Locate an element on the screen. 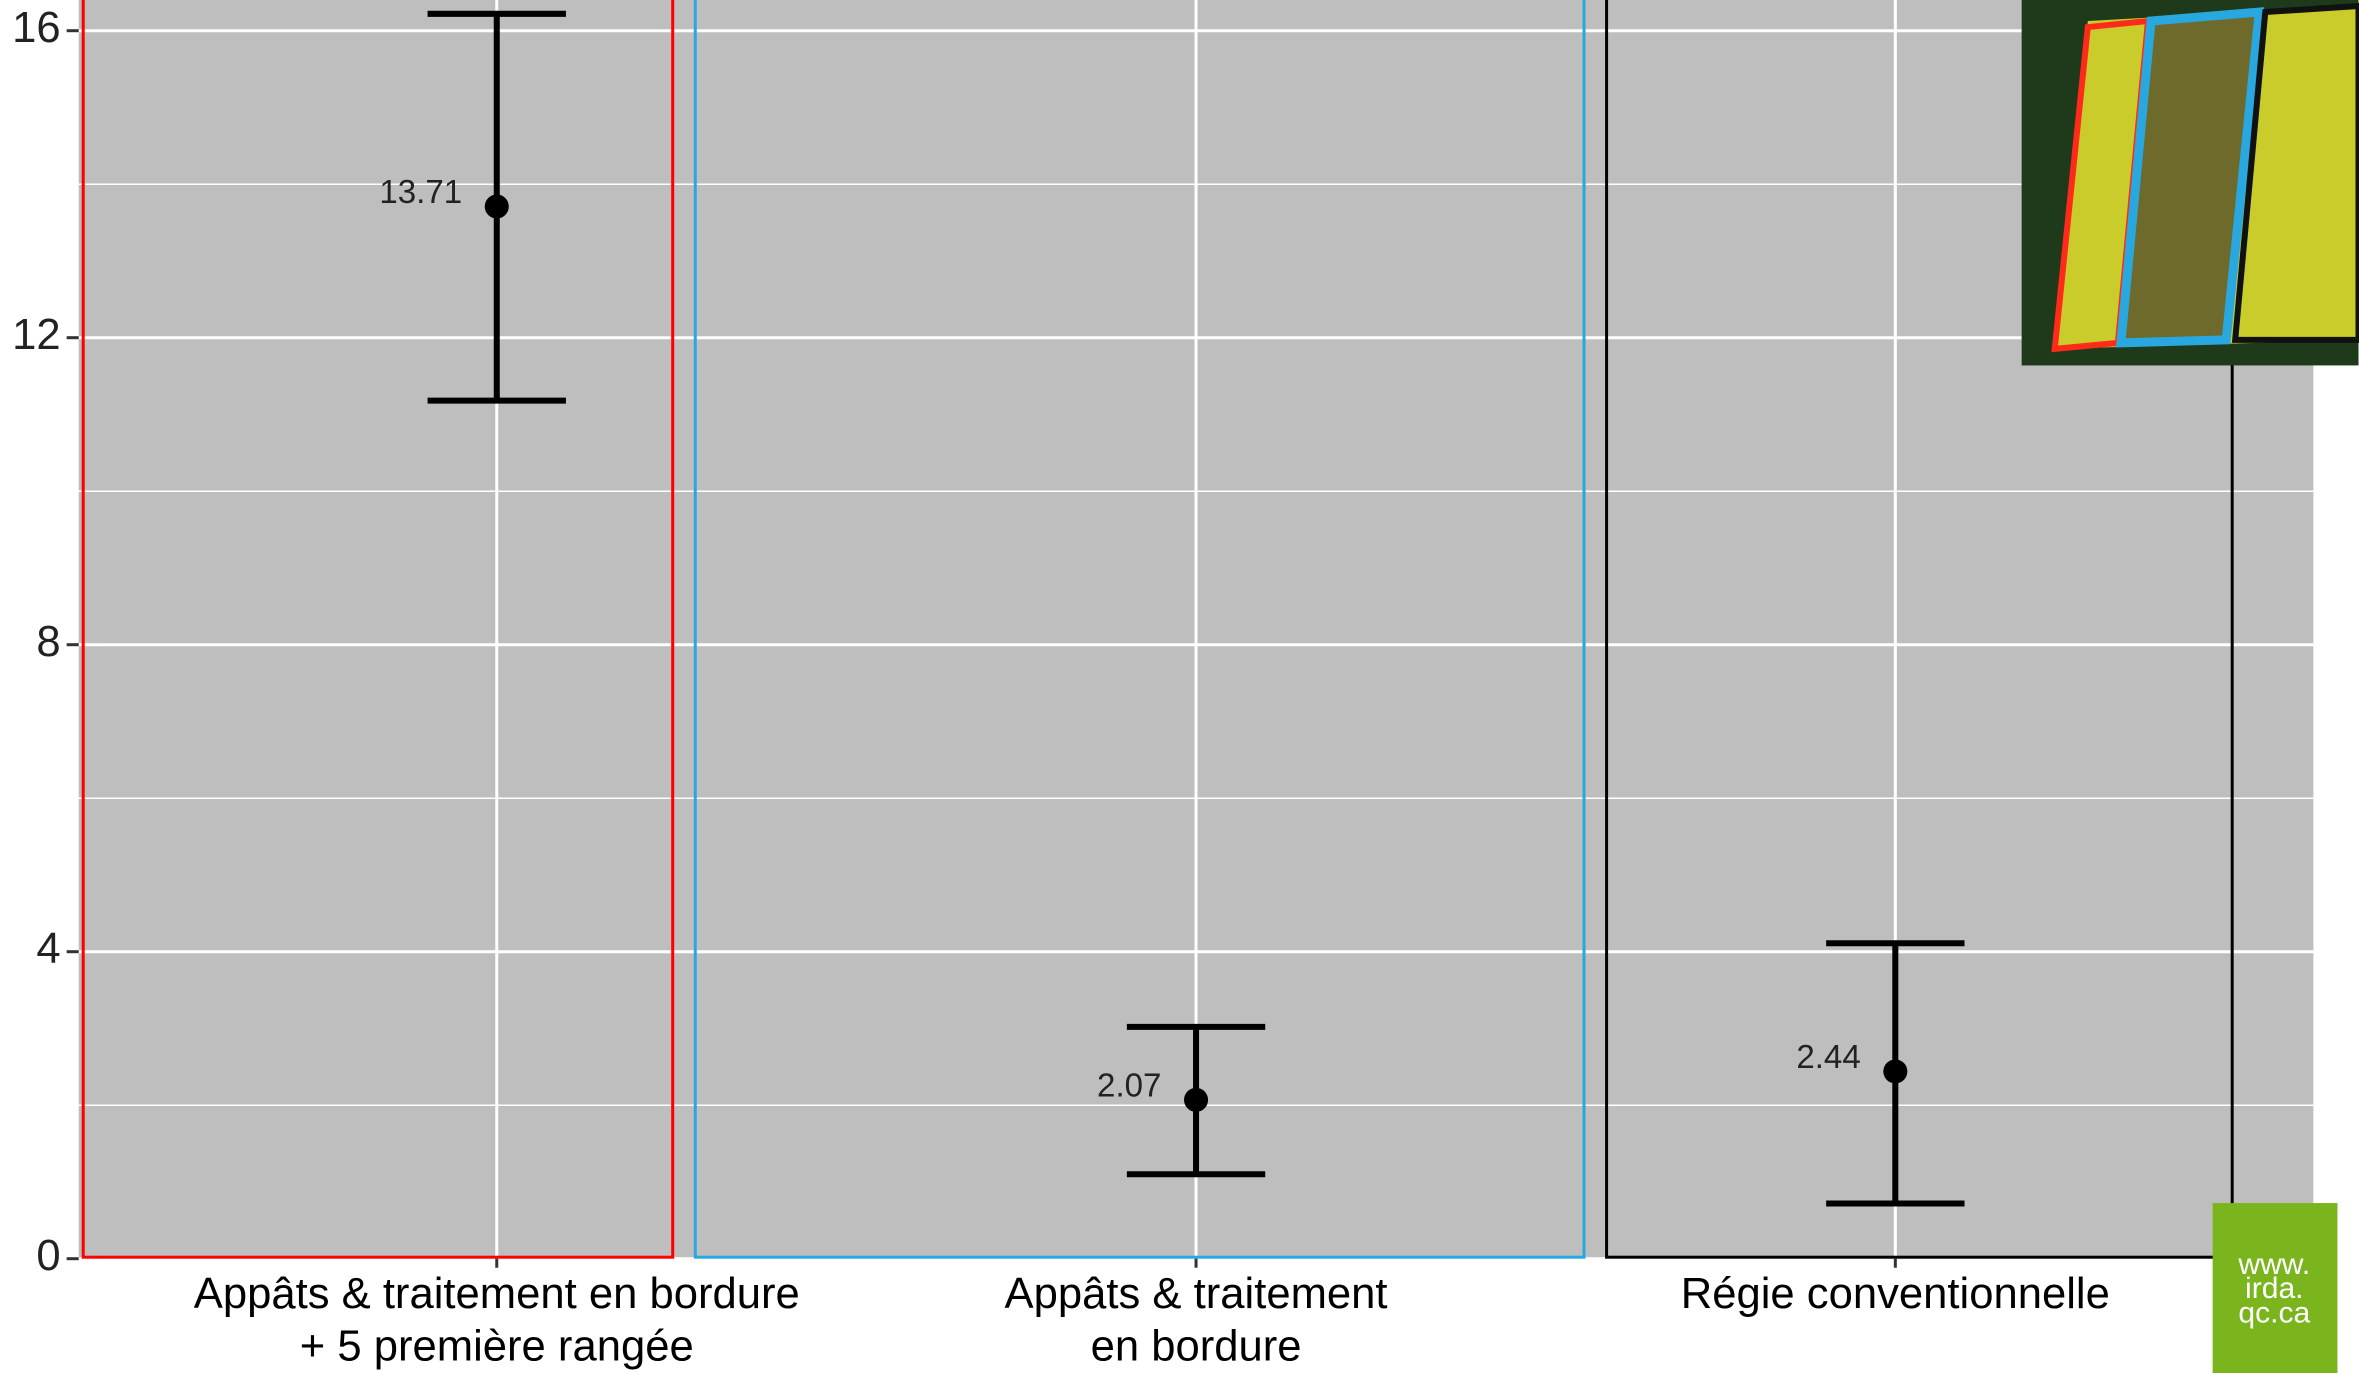  logo-text: irda. is located at coordinates (2274, 1288).